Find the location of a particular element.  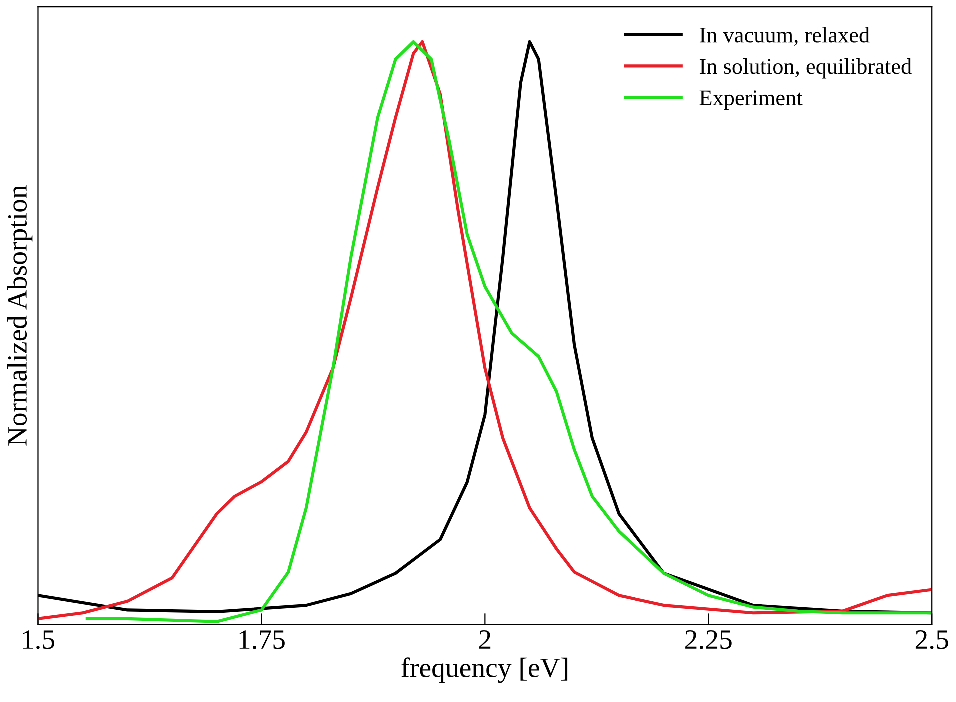

x-tick-label: 1.75 is located at coordinates (262, 640).